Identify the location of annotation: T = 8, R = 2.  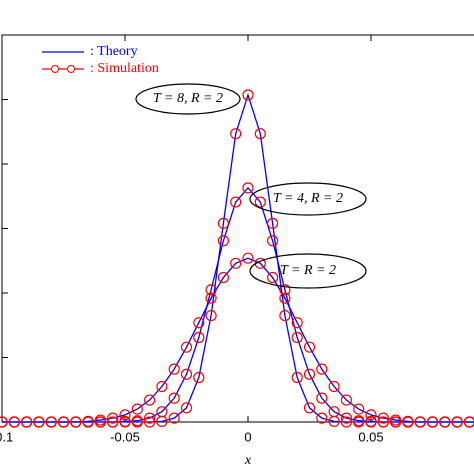
(188, 98).